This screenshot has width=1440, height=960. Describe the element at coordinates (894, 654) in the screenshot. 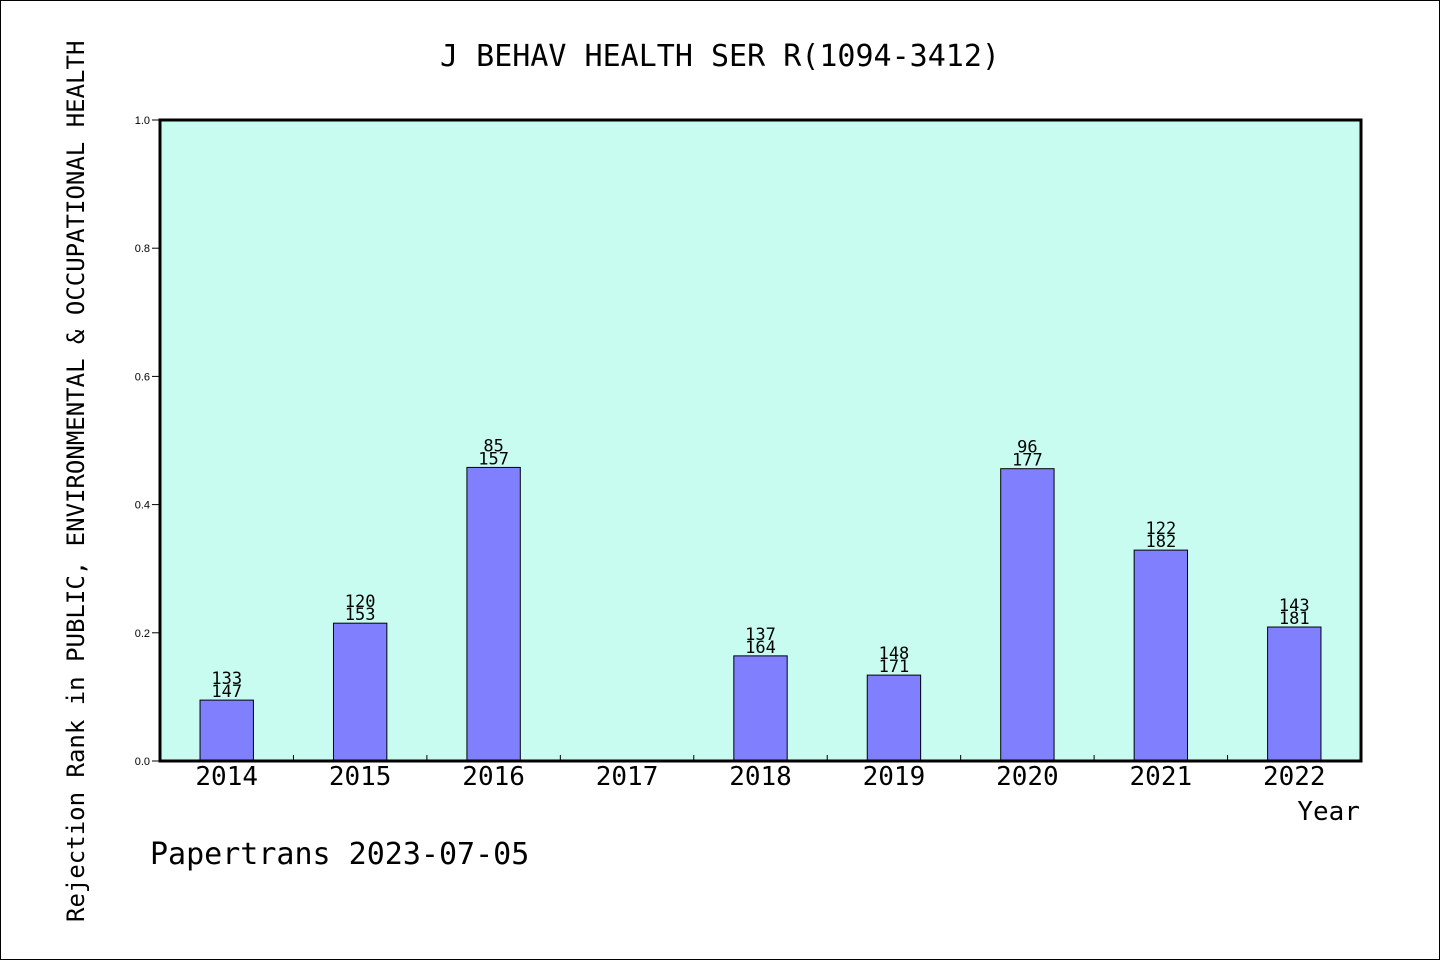

I see `rank-label-2019: 148` at that location.